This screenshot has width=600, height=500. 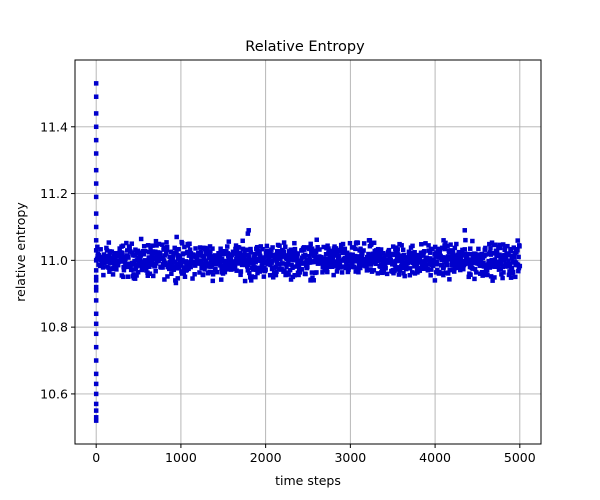 I want to click on y-axis-label: relative entropy, so click(x=20, y=252).